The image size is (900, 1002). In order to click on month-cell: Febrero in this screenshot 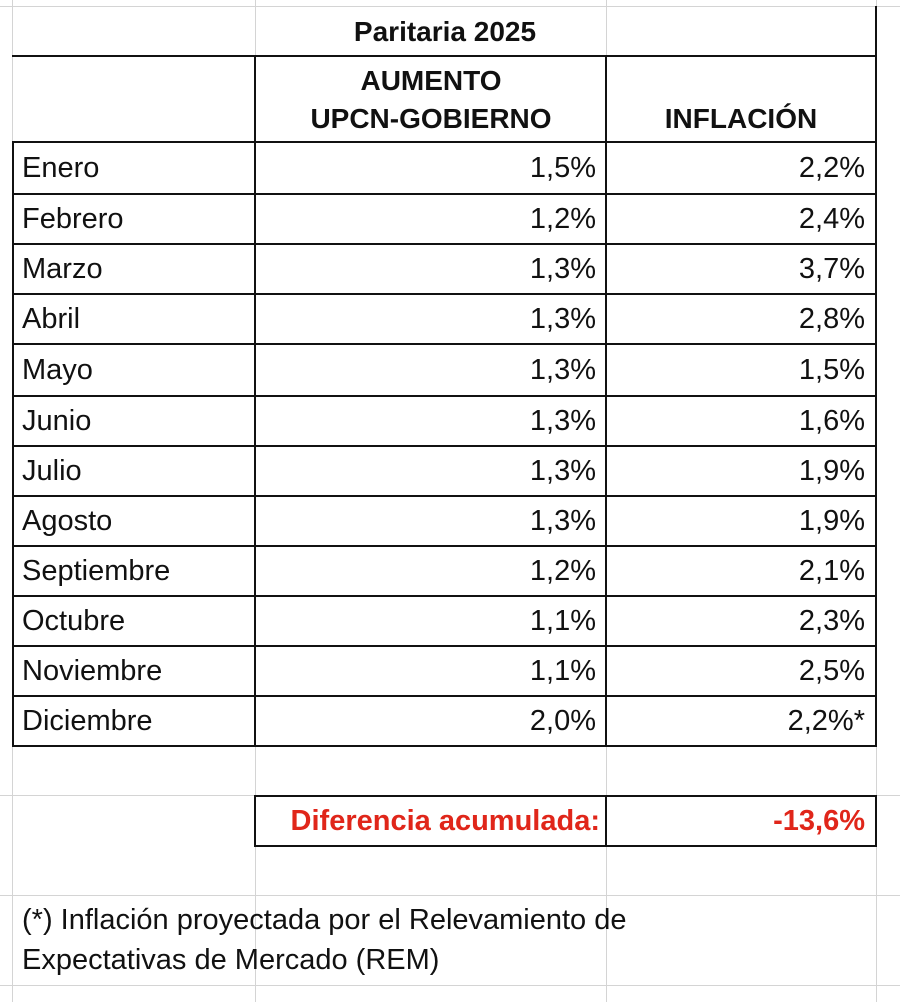, I will do `click(73, 218)`.